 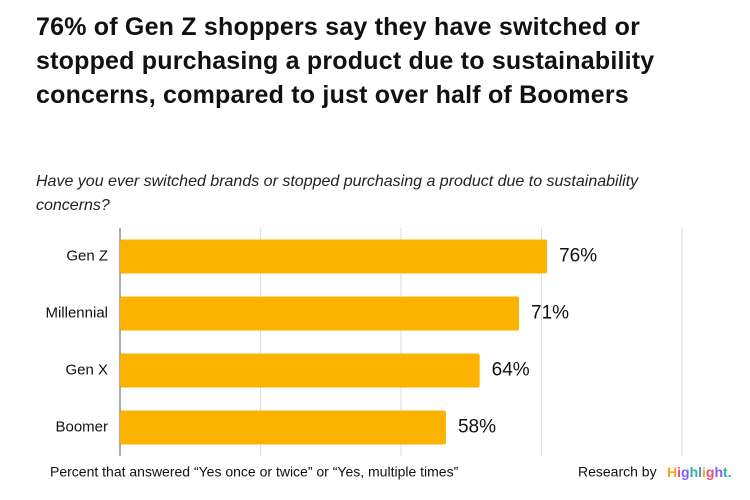 I want to click on value-label: 64%, so click(x=511, y=370).